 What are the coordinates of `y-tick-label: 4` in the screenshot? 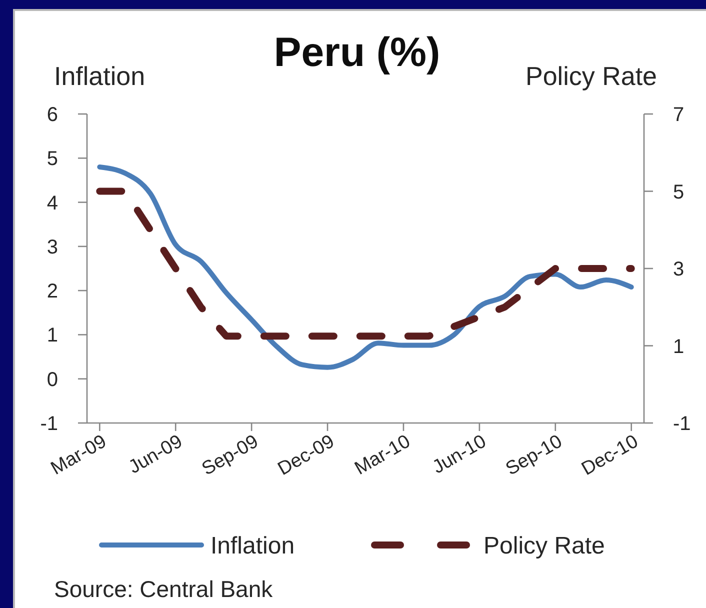 It's located at (52, 203).